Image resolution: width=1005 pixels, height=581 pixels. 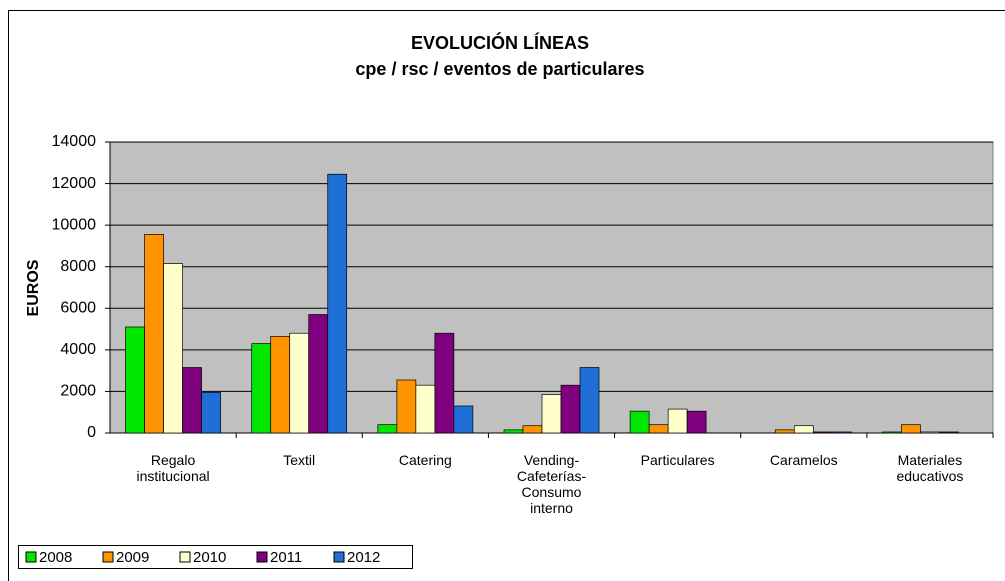 I want to click on y-tick-label: 14000, so click(x=74, y=141).